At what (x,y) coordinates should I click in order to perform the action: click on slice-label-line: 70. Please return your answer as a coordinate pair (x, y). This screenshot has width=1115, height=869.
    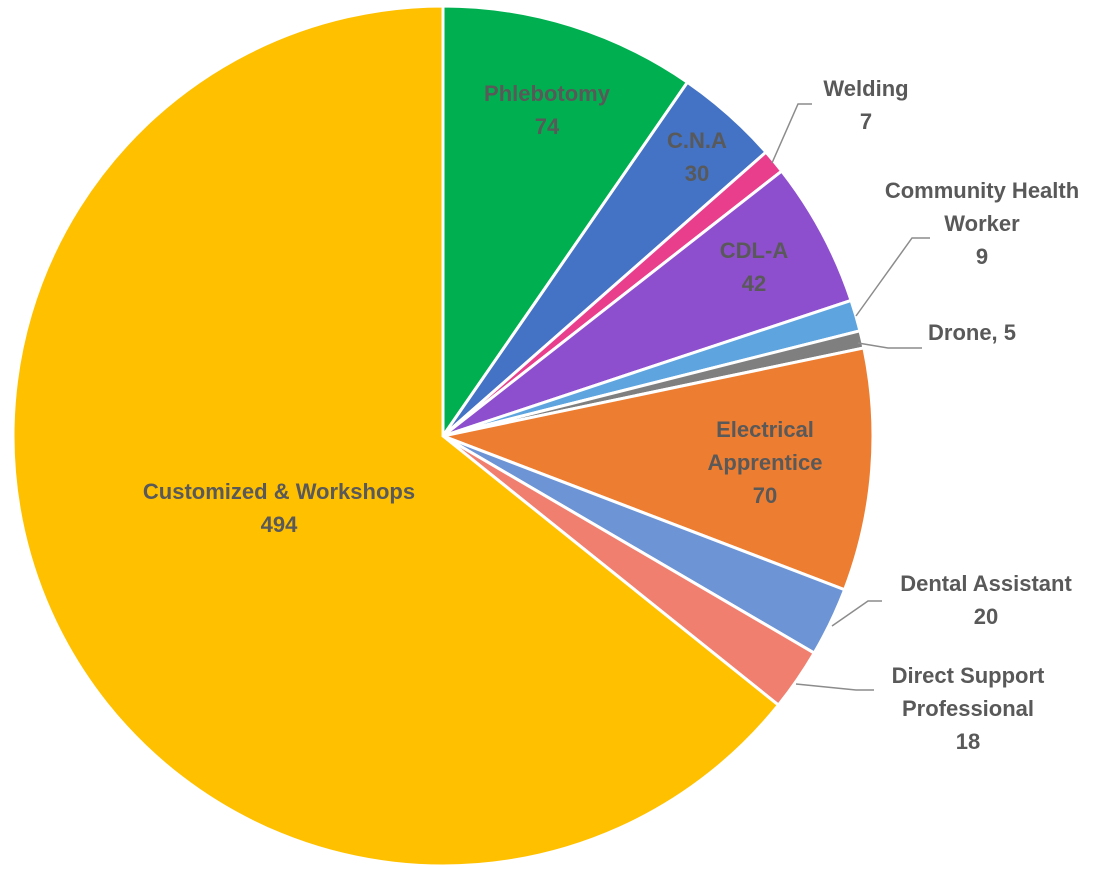
    Looking at the image, I should click on (765, 495).